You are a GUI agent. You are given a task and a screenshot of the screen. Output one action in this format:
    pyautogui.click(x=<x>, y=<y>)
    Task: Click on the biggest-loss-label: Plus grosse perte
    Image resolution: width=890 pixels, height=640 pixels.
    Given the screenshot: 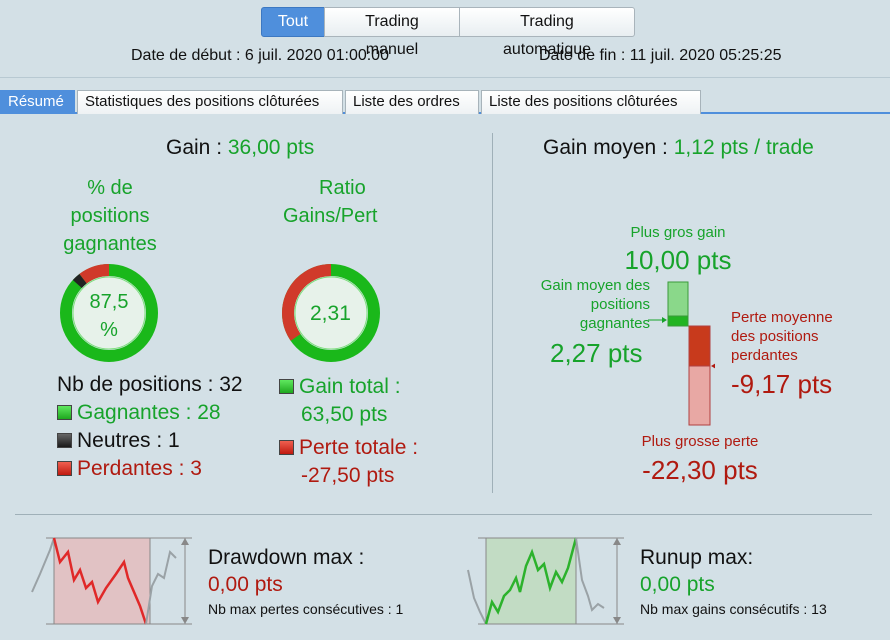 What is the action you would take?
    pyautogui.click(x=700, y=441)
    